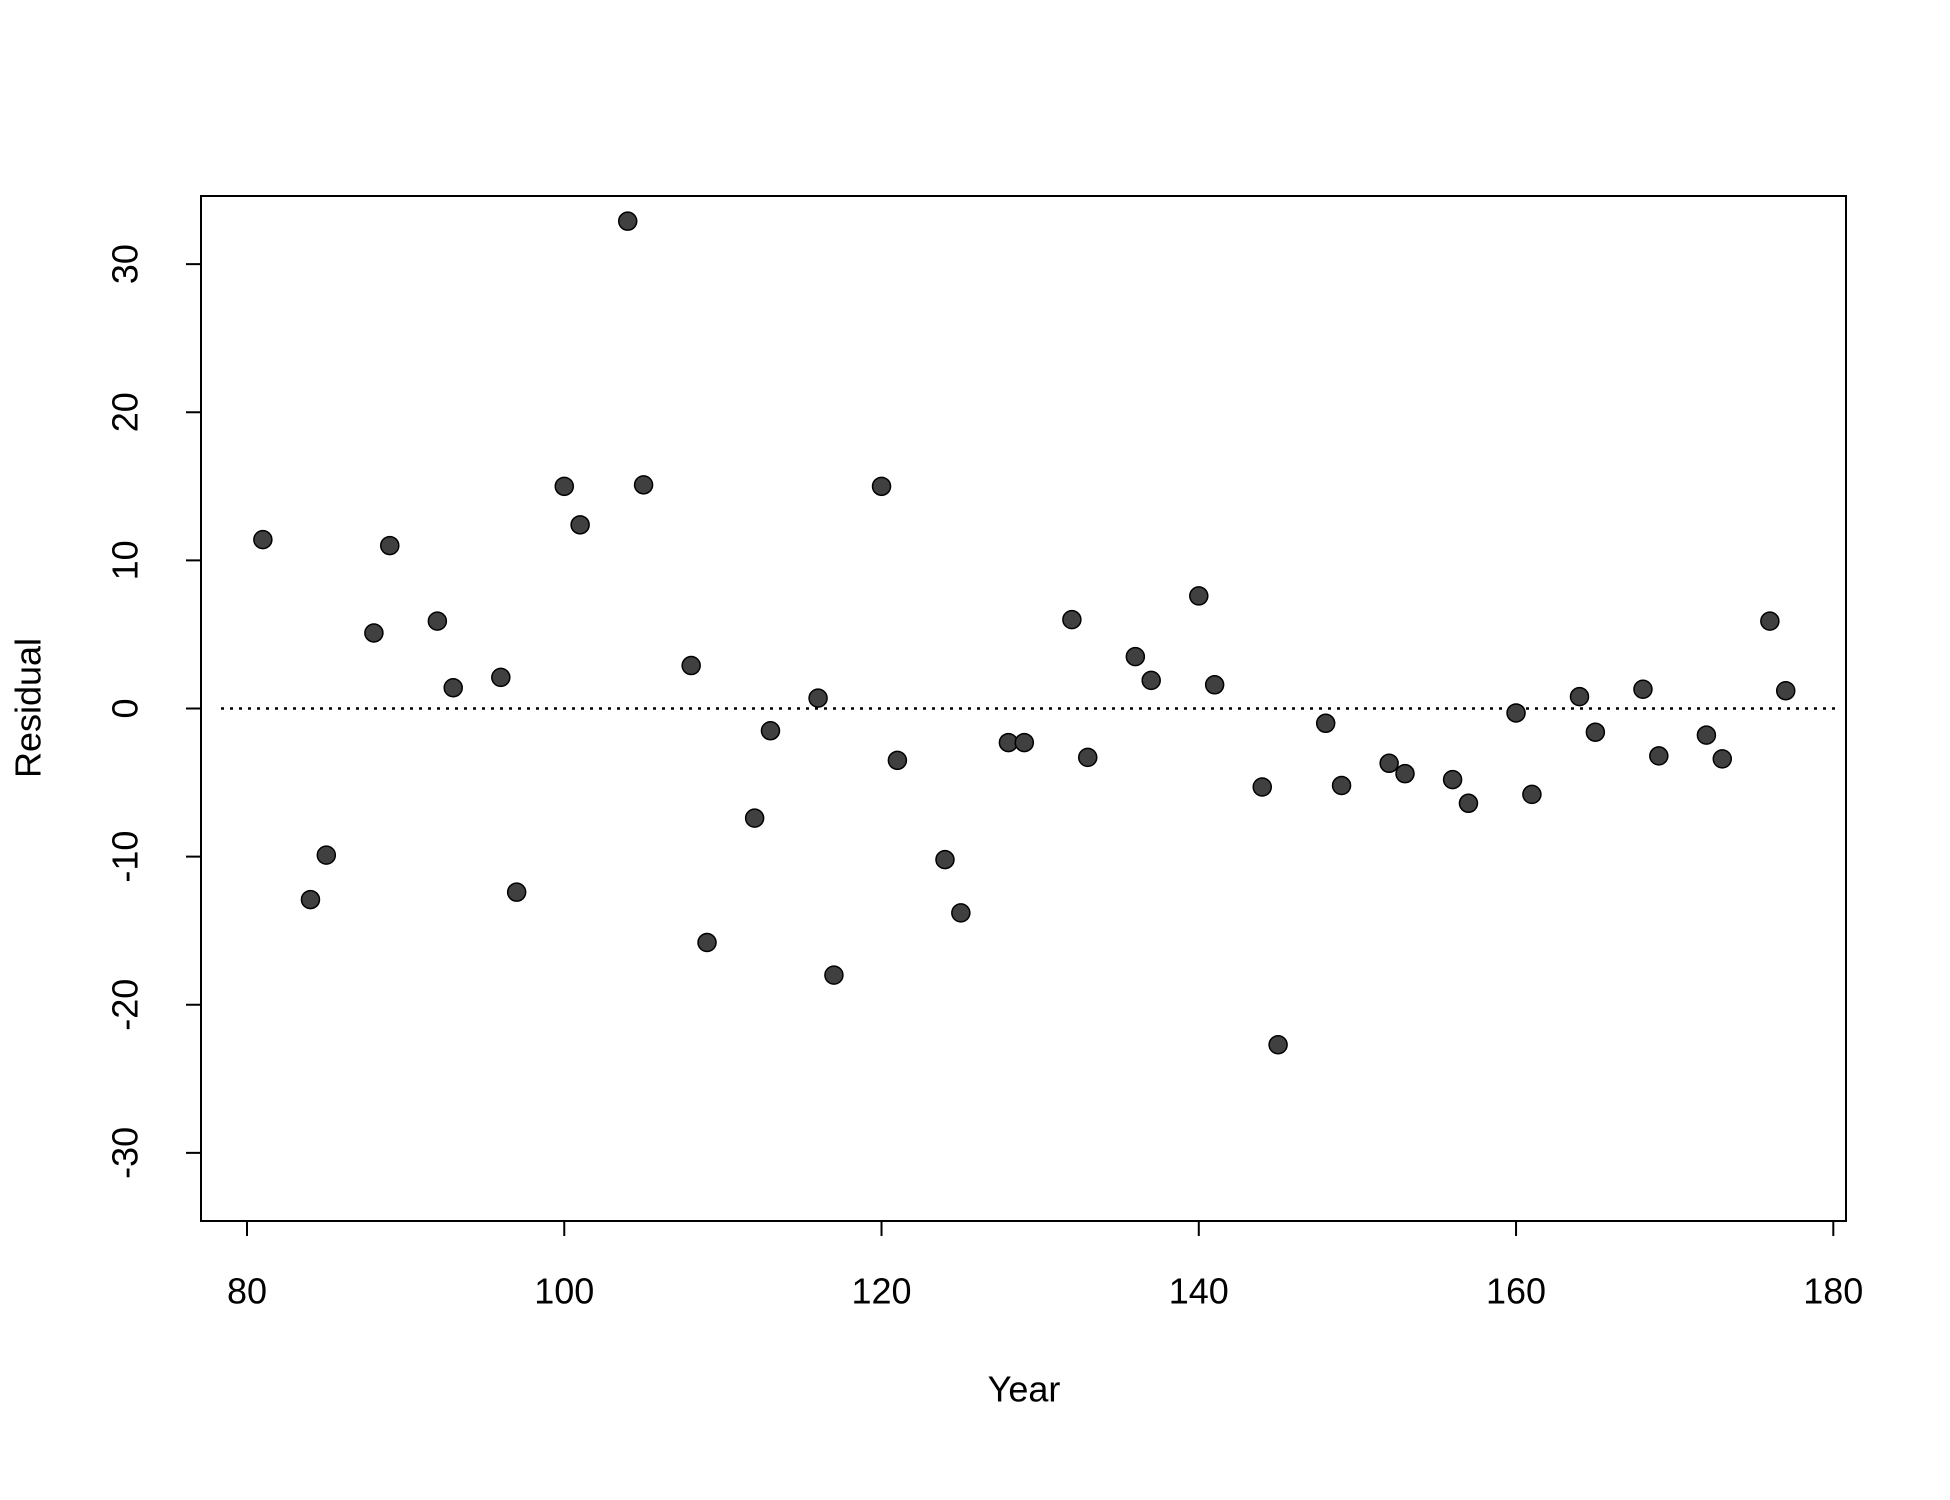 This screenshot has width=1950, height=1500. Describe the element at coordinates (125, 708) in the screenshot. I see `y-tick-label: 0` at that location.